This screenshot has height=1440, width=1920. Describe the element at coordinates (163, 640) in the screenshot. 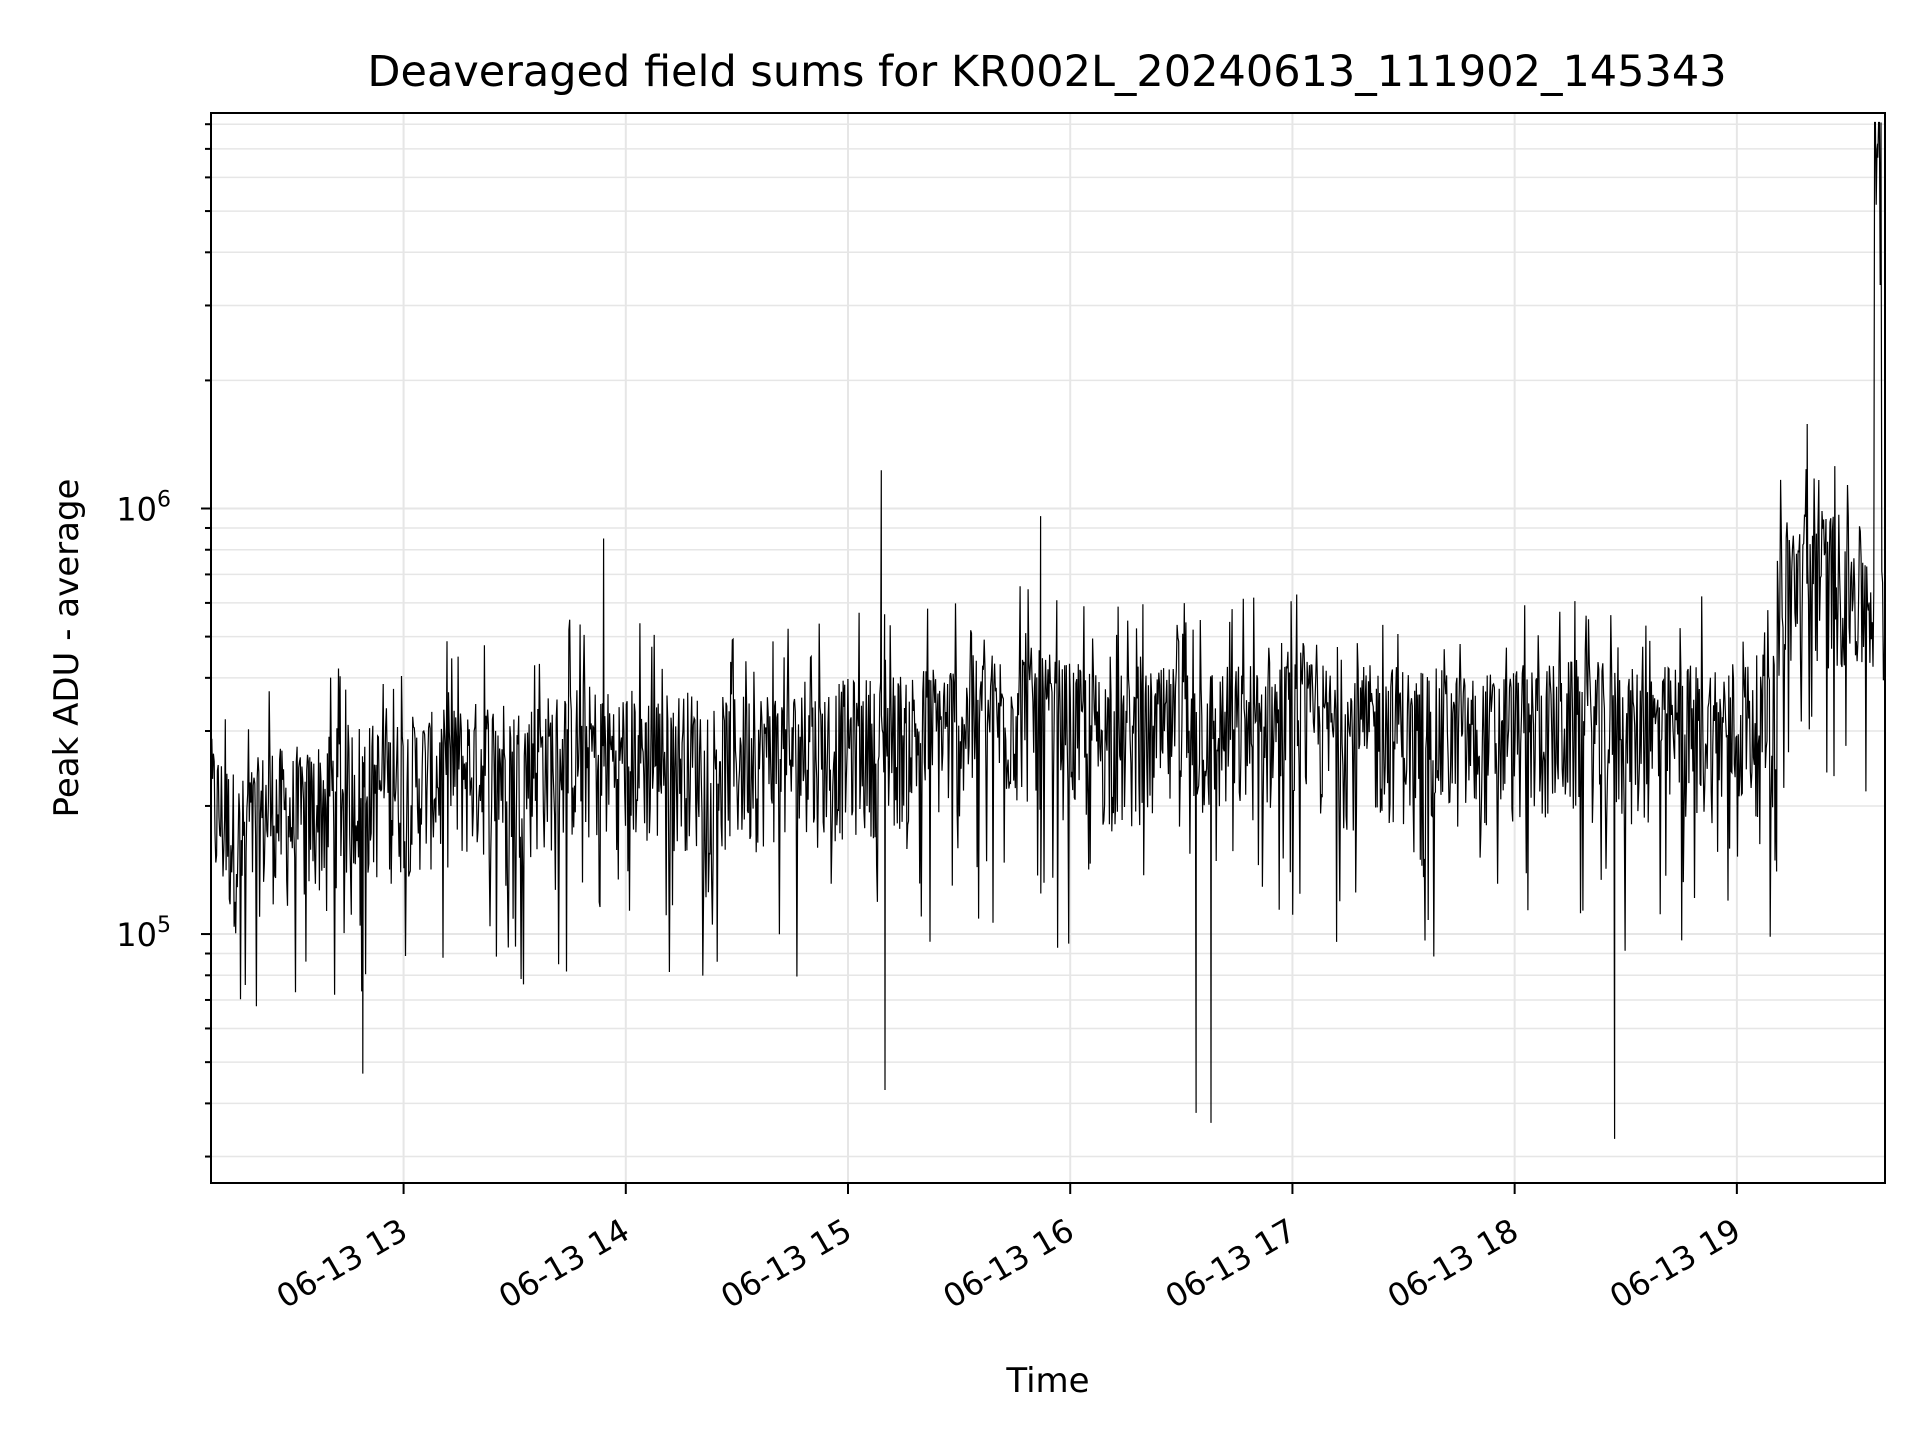

I see `y-axis: 105 106` at that location.